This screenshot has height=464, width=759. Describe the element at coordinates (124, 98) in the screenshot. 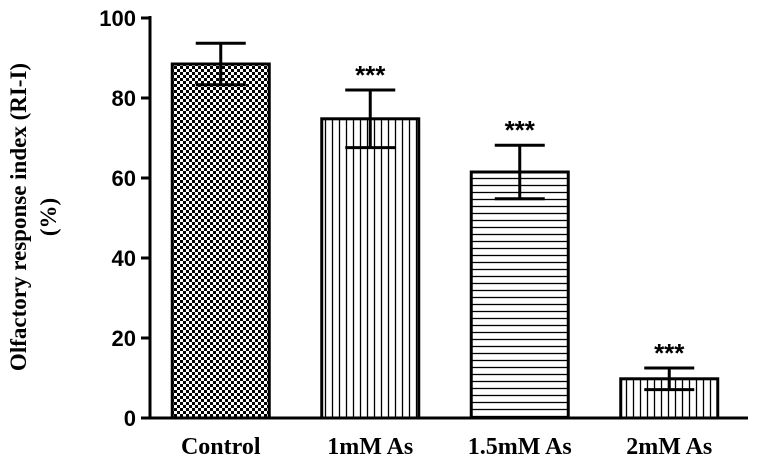

I see `y-tick-label: 80` at that location.